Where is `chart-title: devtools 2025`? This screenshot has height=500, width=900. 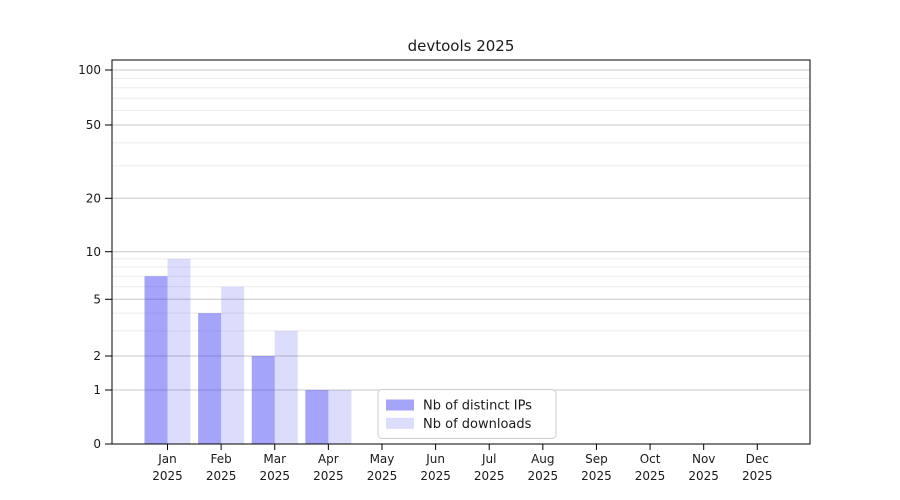 chart-title: devtools 2025 is located at coordinates (461, 46).